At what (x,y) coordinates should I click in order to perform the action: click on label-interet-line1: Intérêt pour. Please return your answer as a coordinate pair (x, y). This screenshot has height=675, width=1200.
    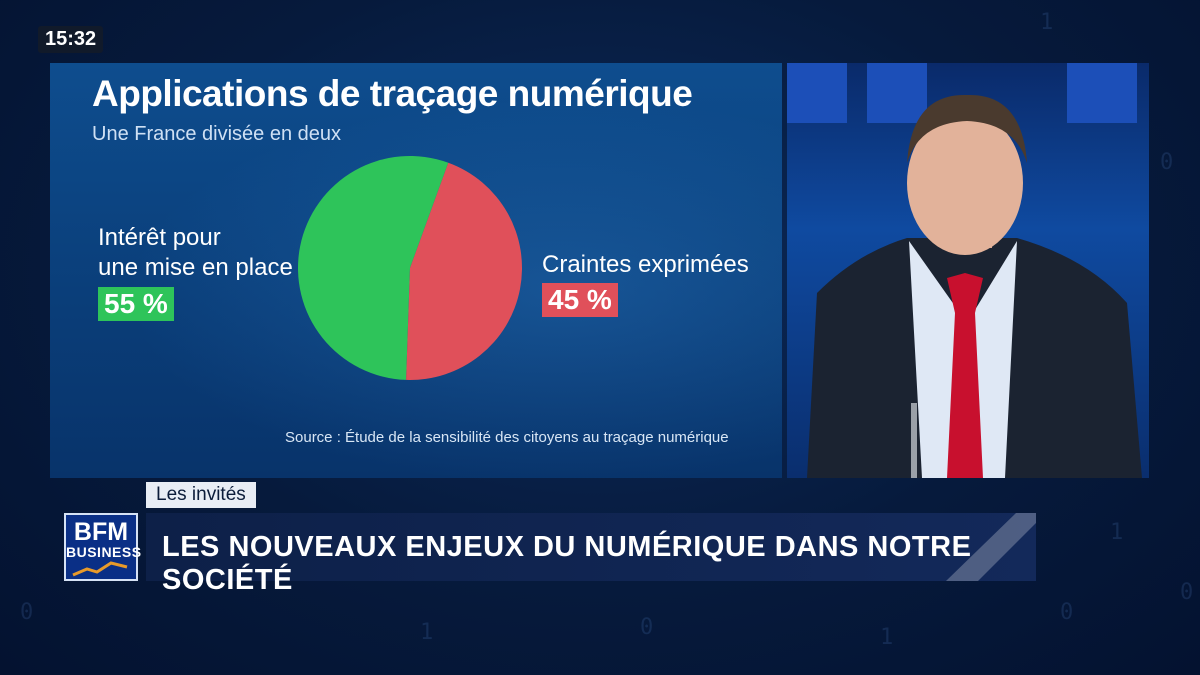
    Looking at the image, I should click on (159, 237).